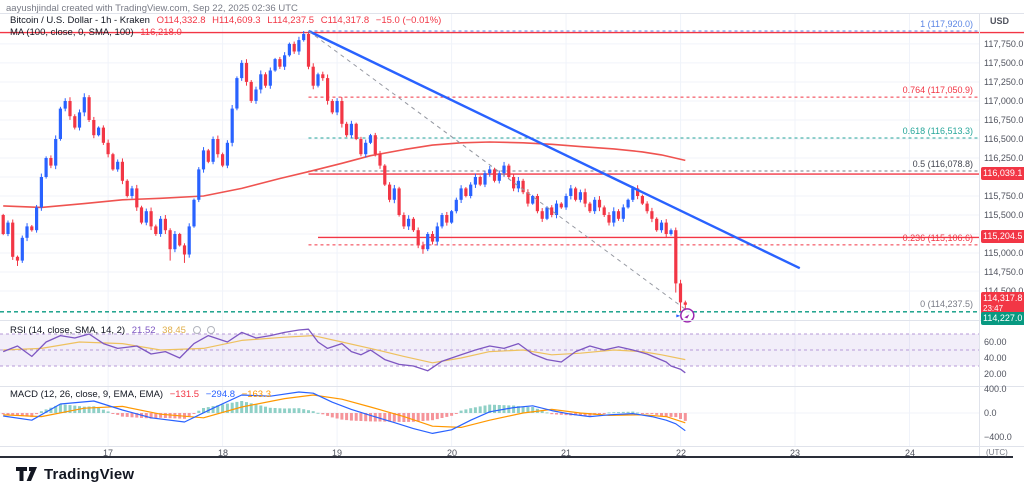  I want to click on ohlc-close: C114,317.8, so click(345, 20).